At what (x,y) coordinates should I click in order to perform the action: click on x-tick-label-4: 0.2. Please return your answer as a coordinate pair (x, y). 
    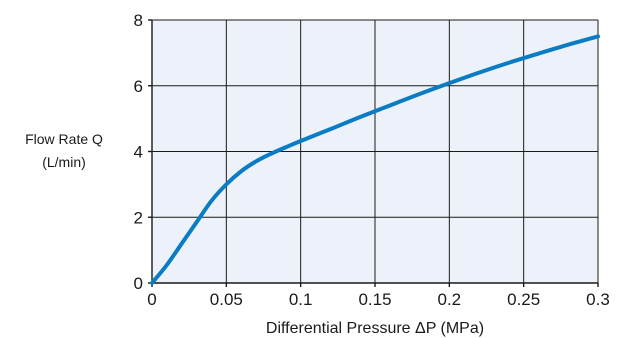
    Looking at the image, I should click on (450, 299).